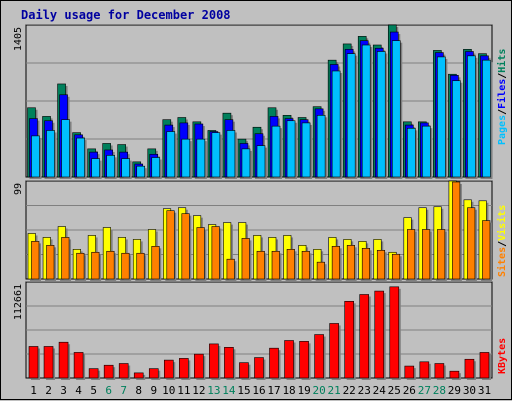 The height and width of the screenshot is (401, 512). What do you see at coordinates (258, 390) in the screenshot?
I see `x-tick-label: 16` at bounding box center [258, 390].